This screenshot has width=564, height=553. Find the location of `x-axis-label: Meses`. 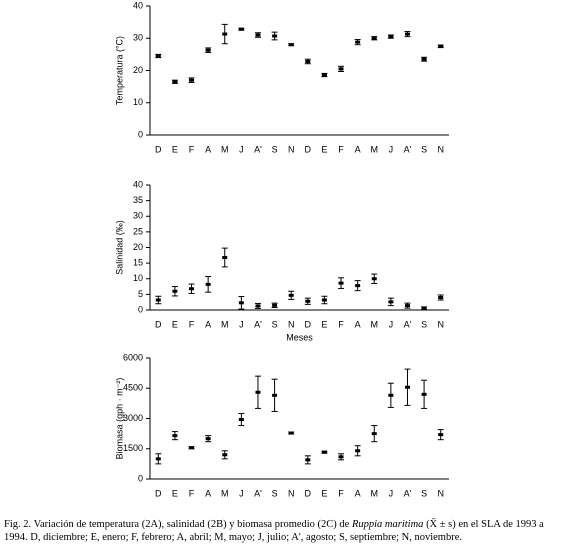

x-axis-label: Meses is located at coordinates (299, 337).